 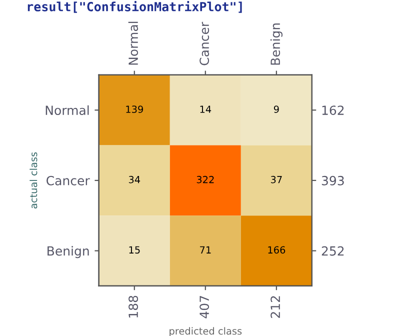 What do you see at coordinates (205, 307) in the screenshot?
I see `text: 407` at bounding box center [205, 307].